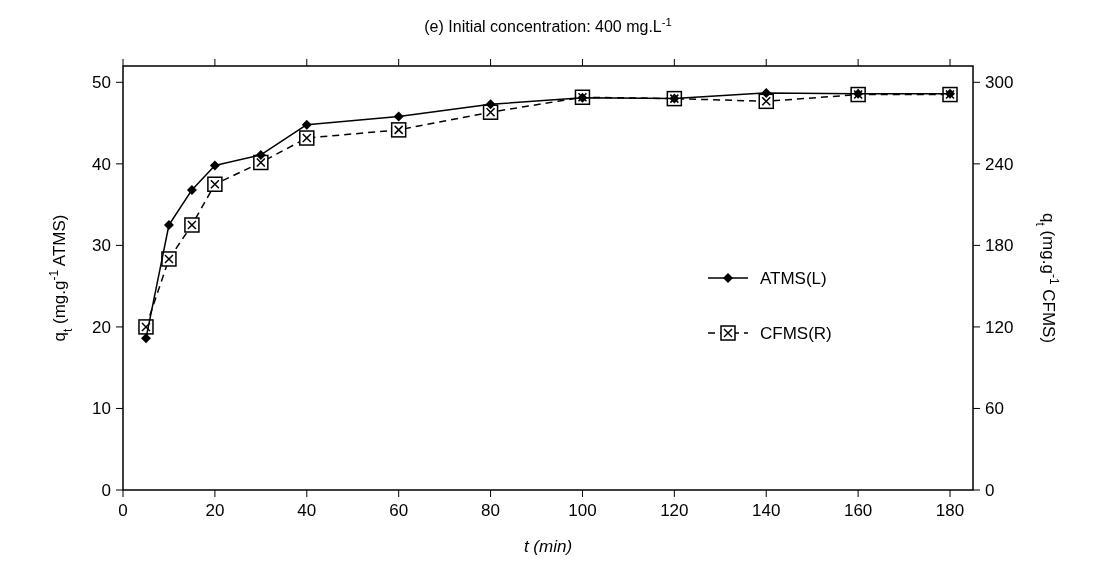 The image size is (1120, 585). What do you see at coordinates (950, 510) in the screenshot?
I see `x-tick-label: 180` at bounding box center [950, 510].